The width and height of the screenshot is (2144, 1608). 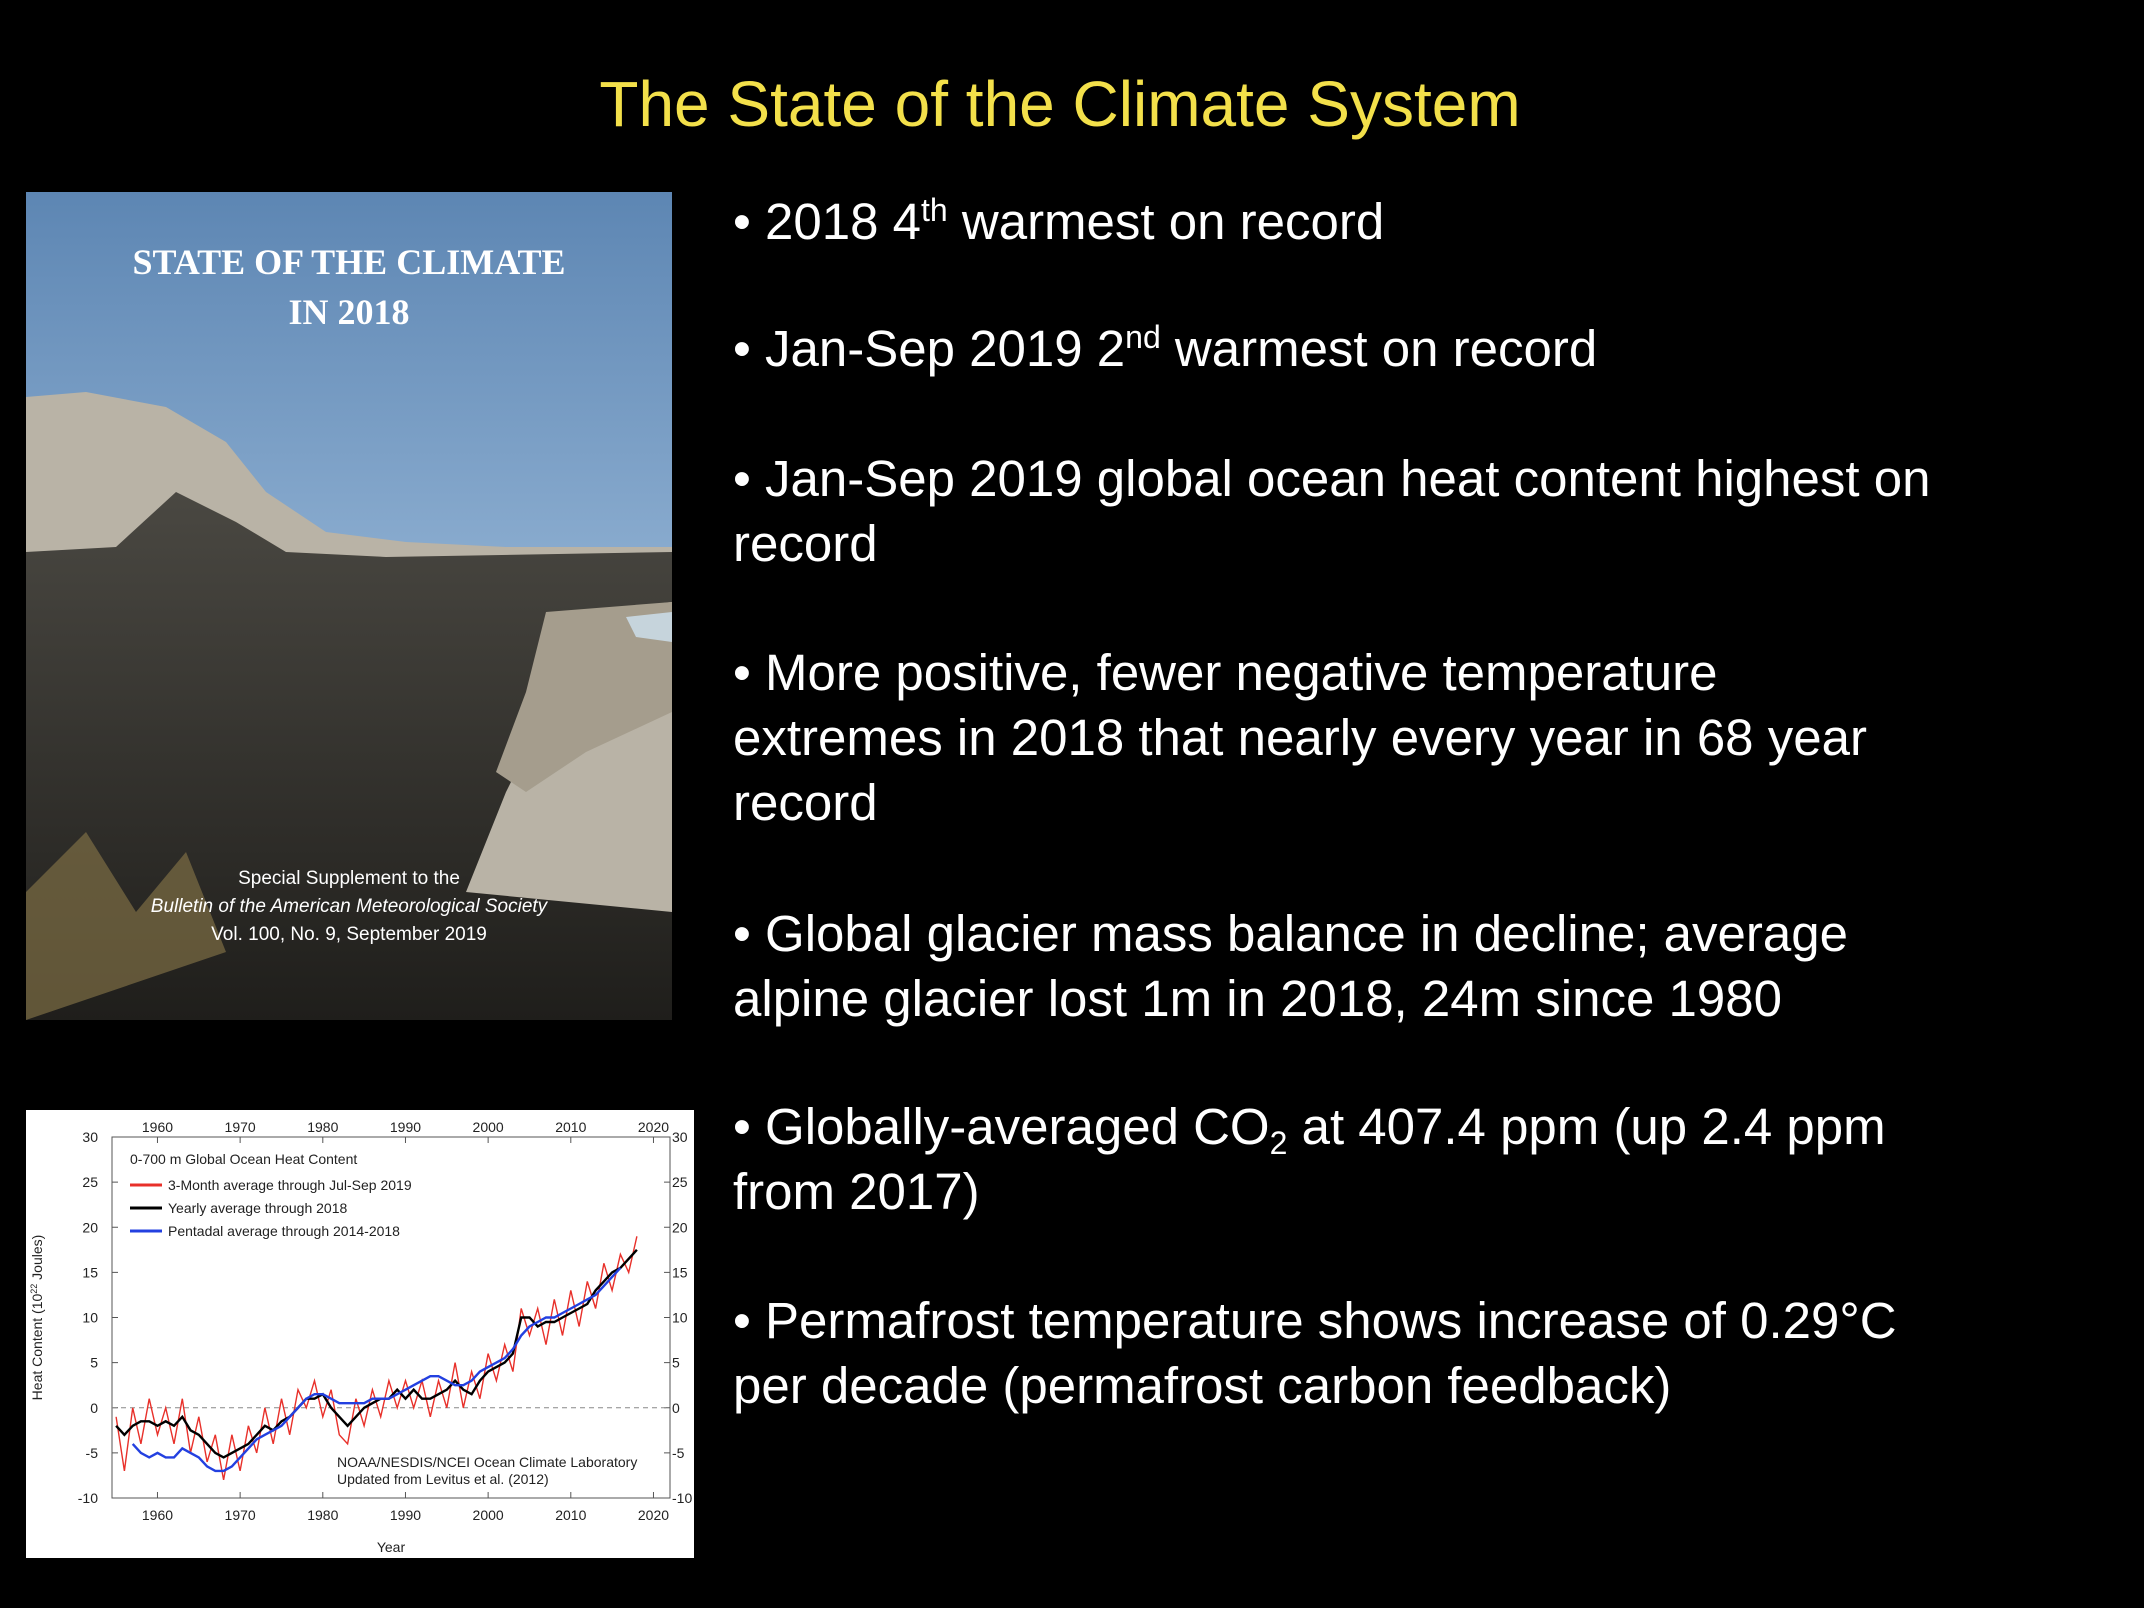 I want to click on bullet-text: • 2018 4, so click(x=827, y=221).